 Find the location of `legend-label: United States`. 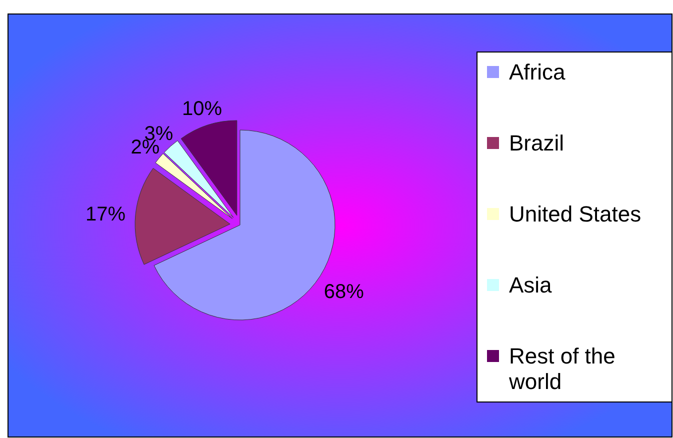

legend-label: United States is located at coordinates (575, 214).